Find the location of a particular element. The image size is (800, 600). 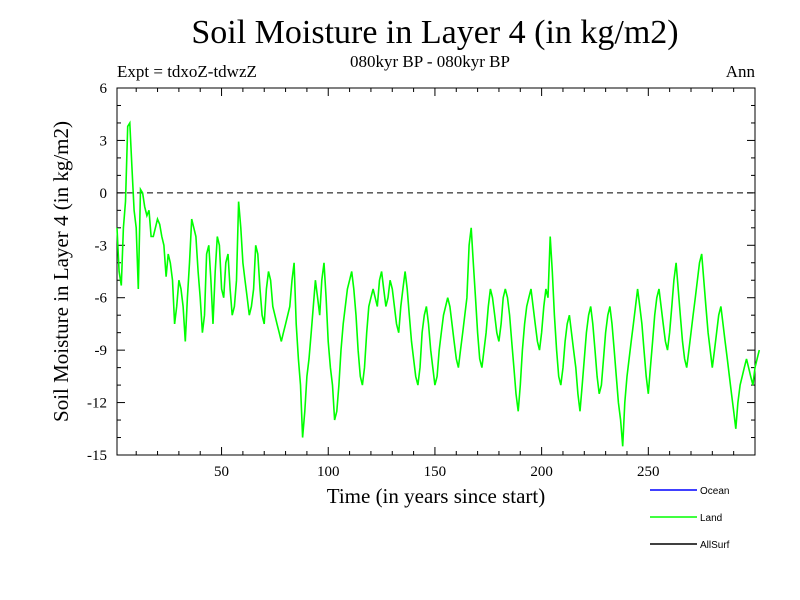

legend-label-allsurf: AllSurf is located at coordinates (715, 545).